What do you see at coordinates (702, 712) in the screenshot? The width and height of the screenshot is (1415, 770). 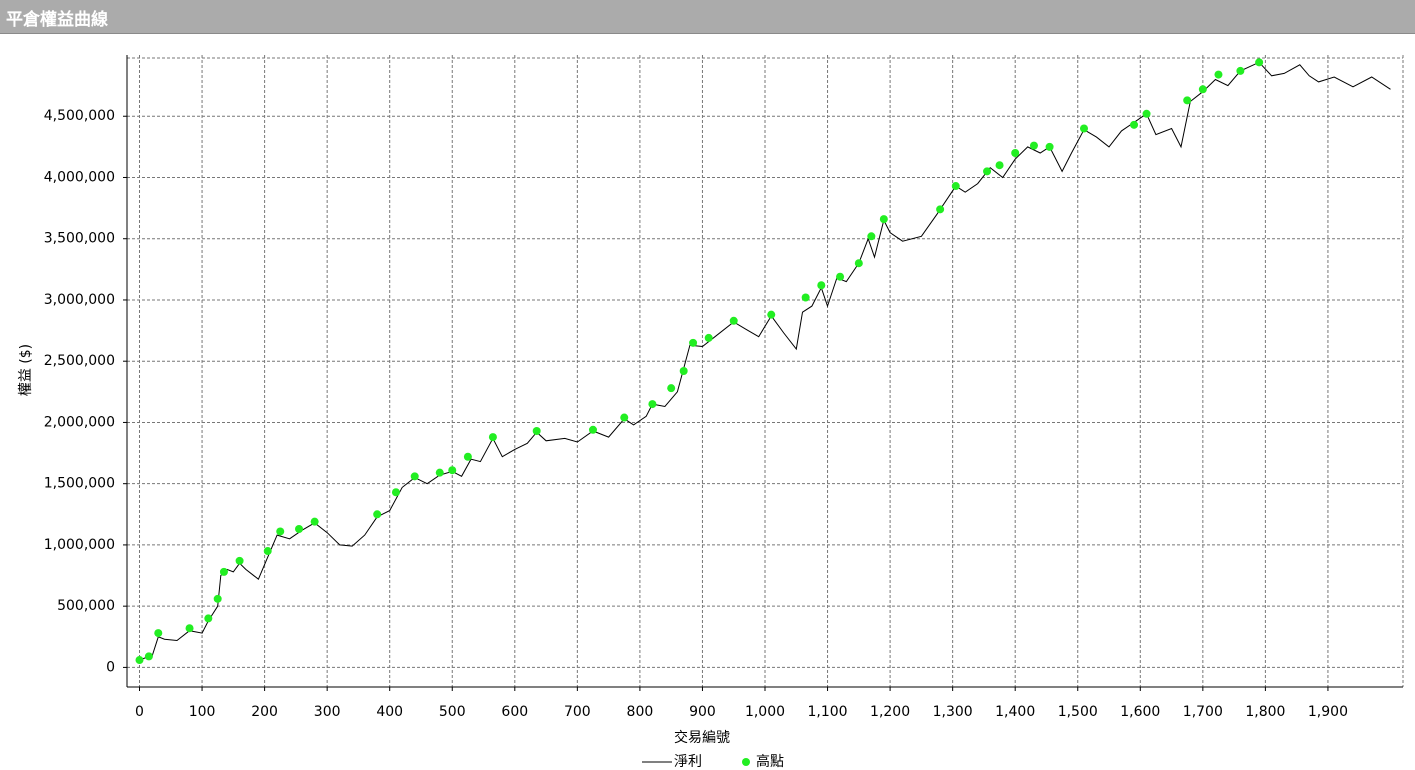 I see `x-tick-label: 900` at bounding box center [702, 712].